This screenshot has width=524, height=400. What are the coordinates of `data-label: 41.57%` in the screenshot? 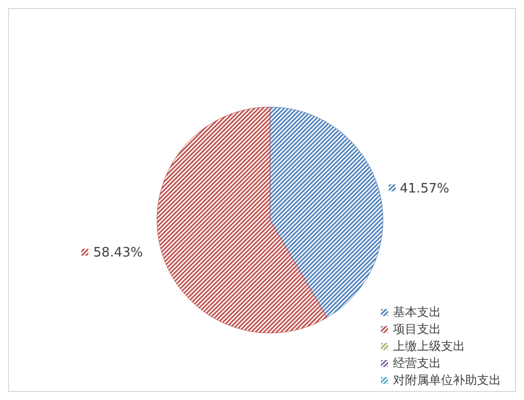 It's located at (425, 188).